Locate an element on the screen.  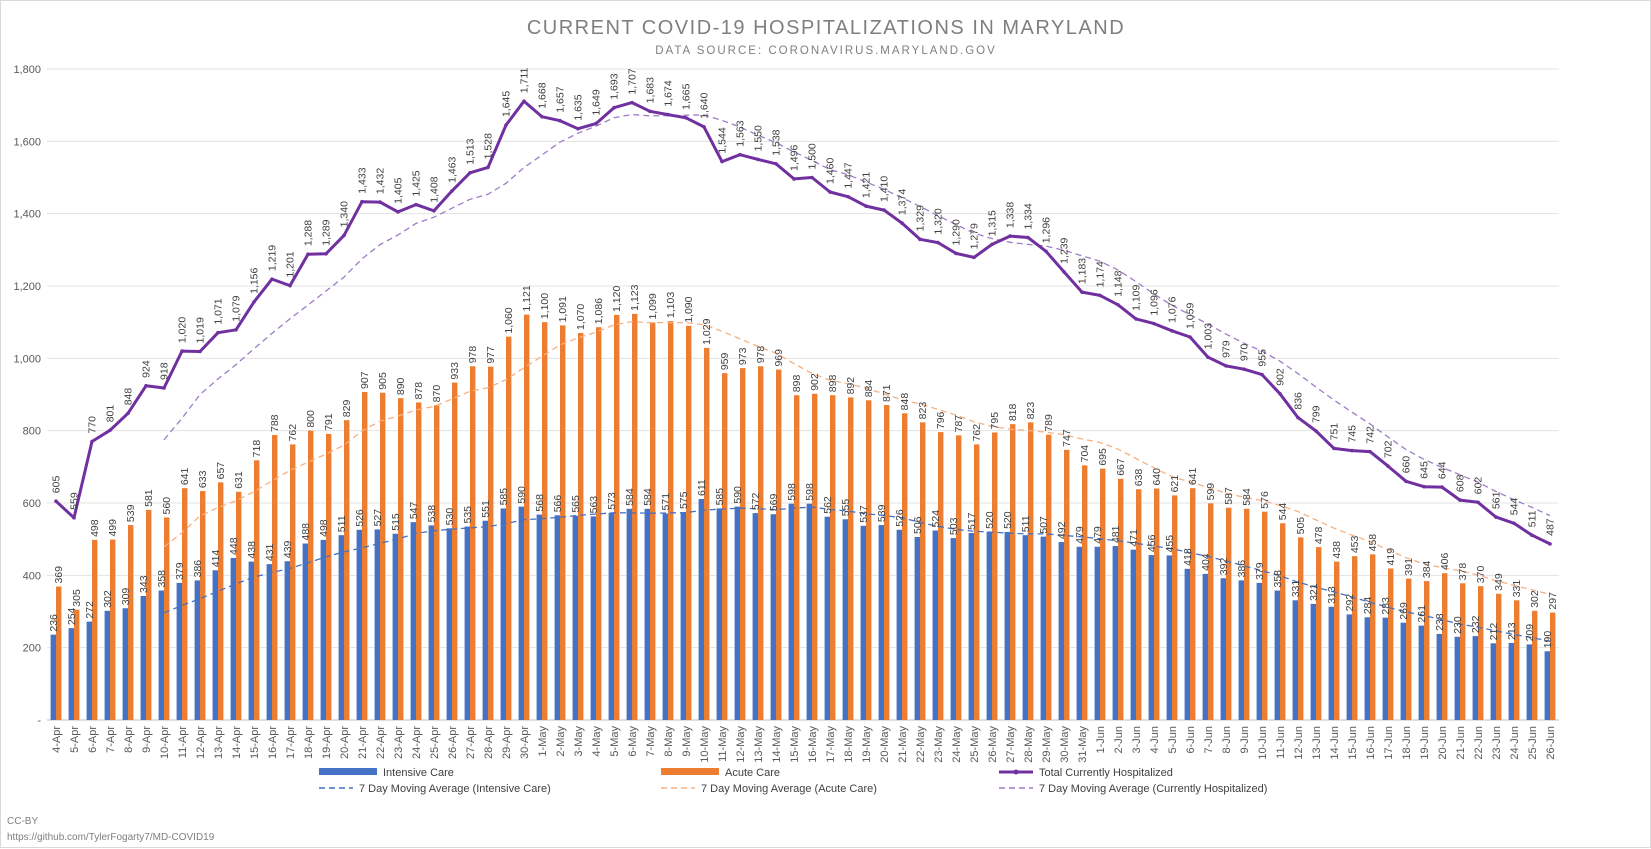
data-label-total: 1,109 is located at coordinates (1137, 297).